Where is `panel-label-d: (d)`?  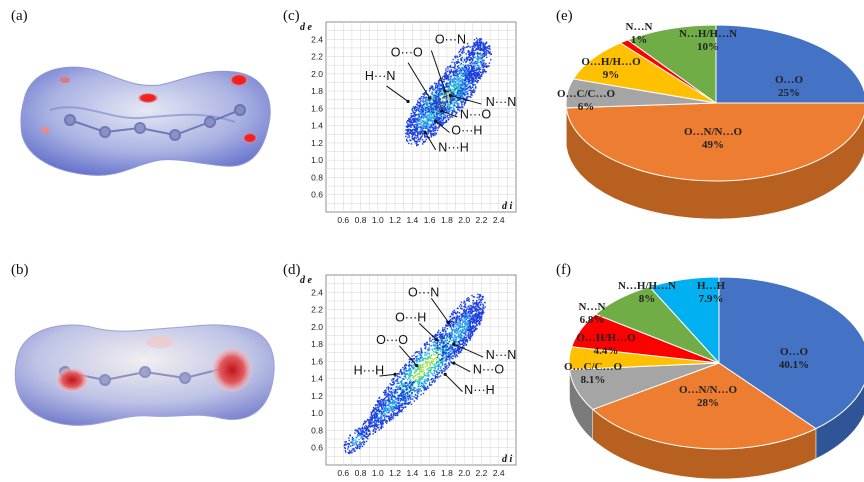 panel-label-d: (d) is located at coordinates (292, 270).